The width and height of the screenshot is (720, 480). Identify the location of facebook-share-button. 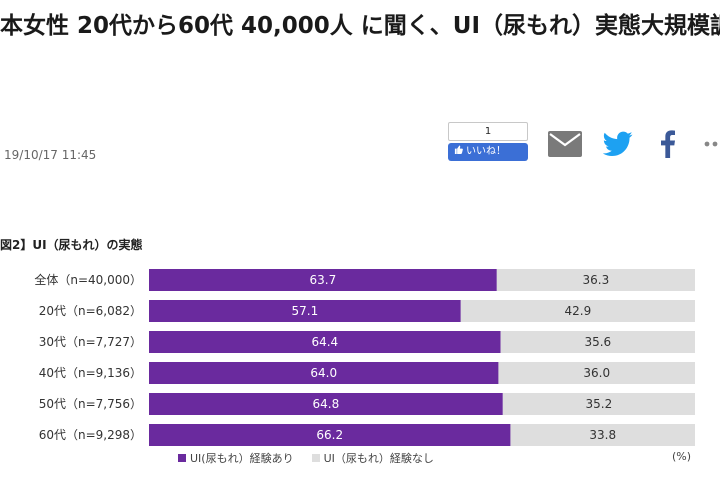
(668, 144).